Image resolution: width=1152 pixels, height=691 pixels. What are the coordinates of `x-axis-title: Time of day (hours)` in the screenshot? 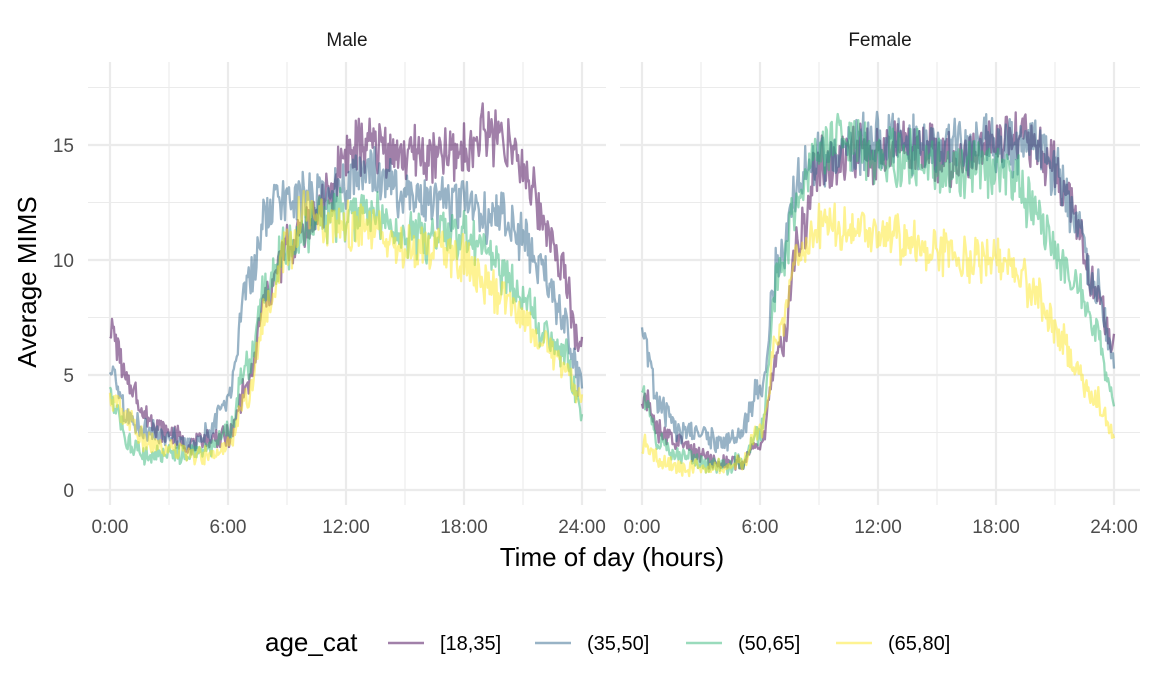 It's located at (612, 557).